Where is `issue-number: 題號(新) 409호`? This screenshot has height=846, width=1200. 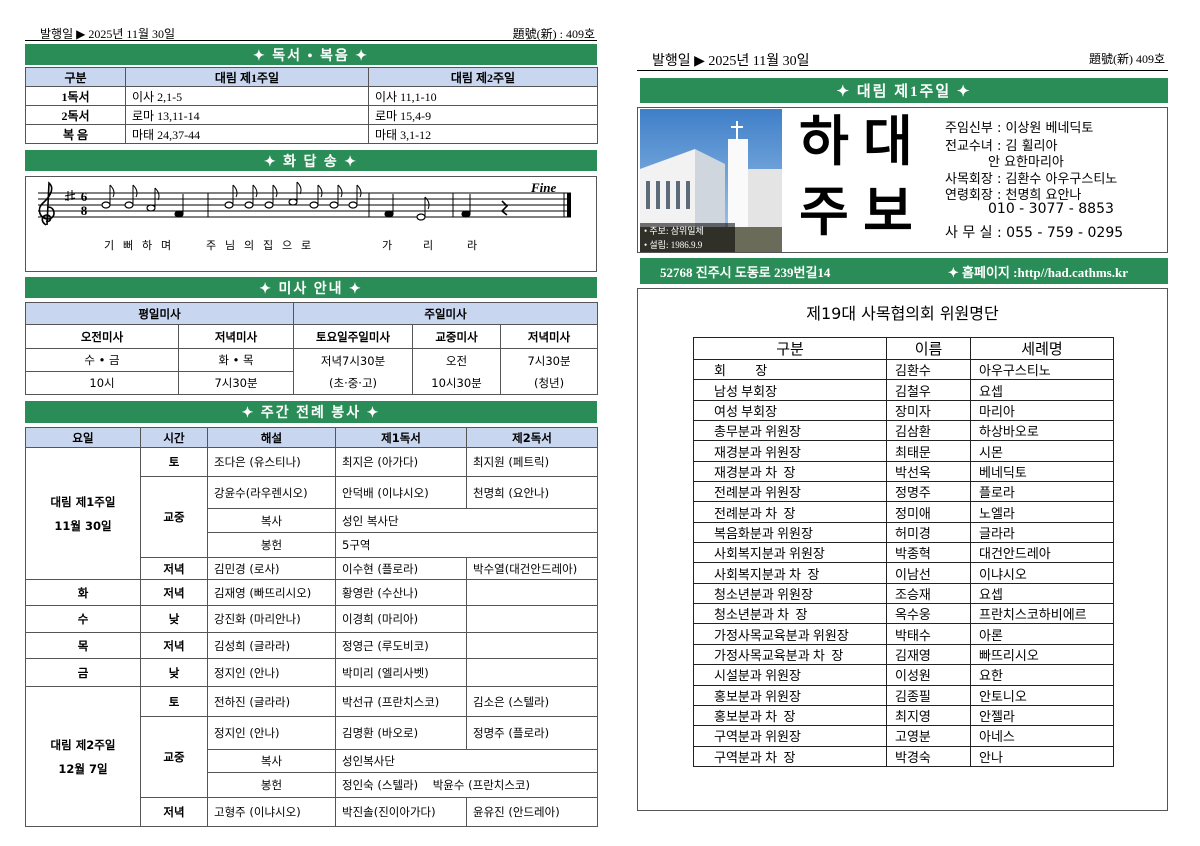
issue-number: 題號(新) 409호 is located at coordinates (1126, 59).